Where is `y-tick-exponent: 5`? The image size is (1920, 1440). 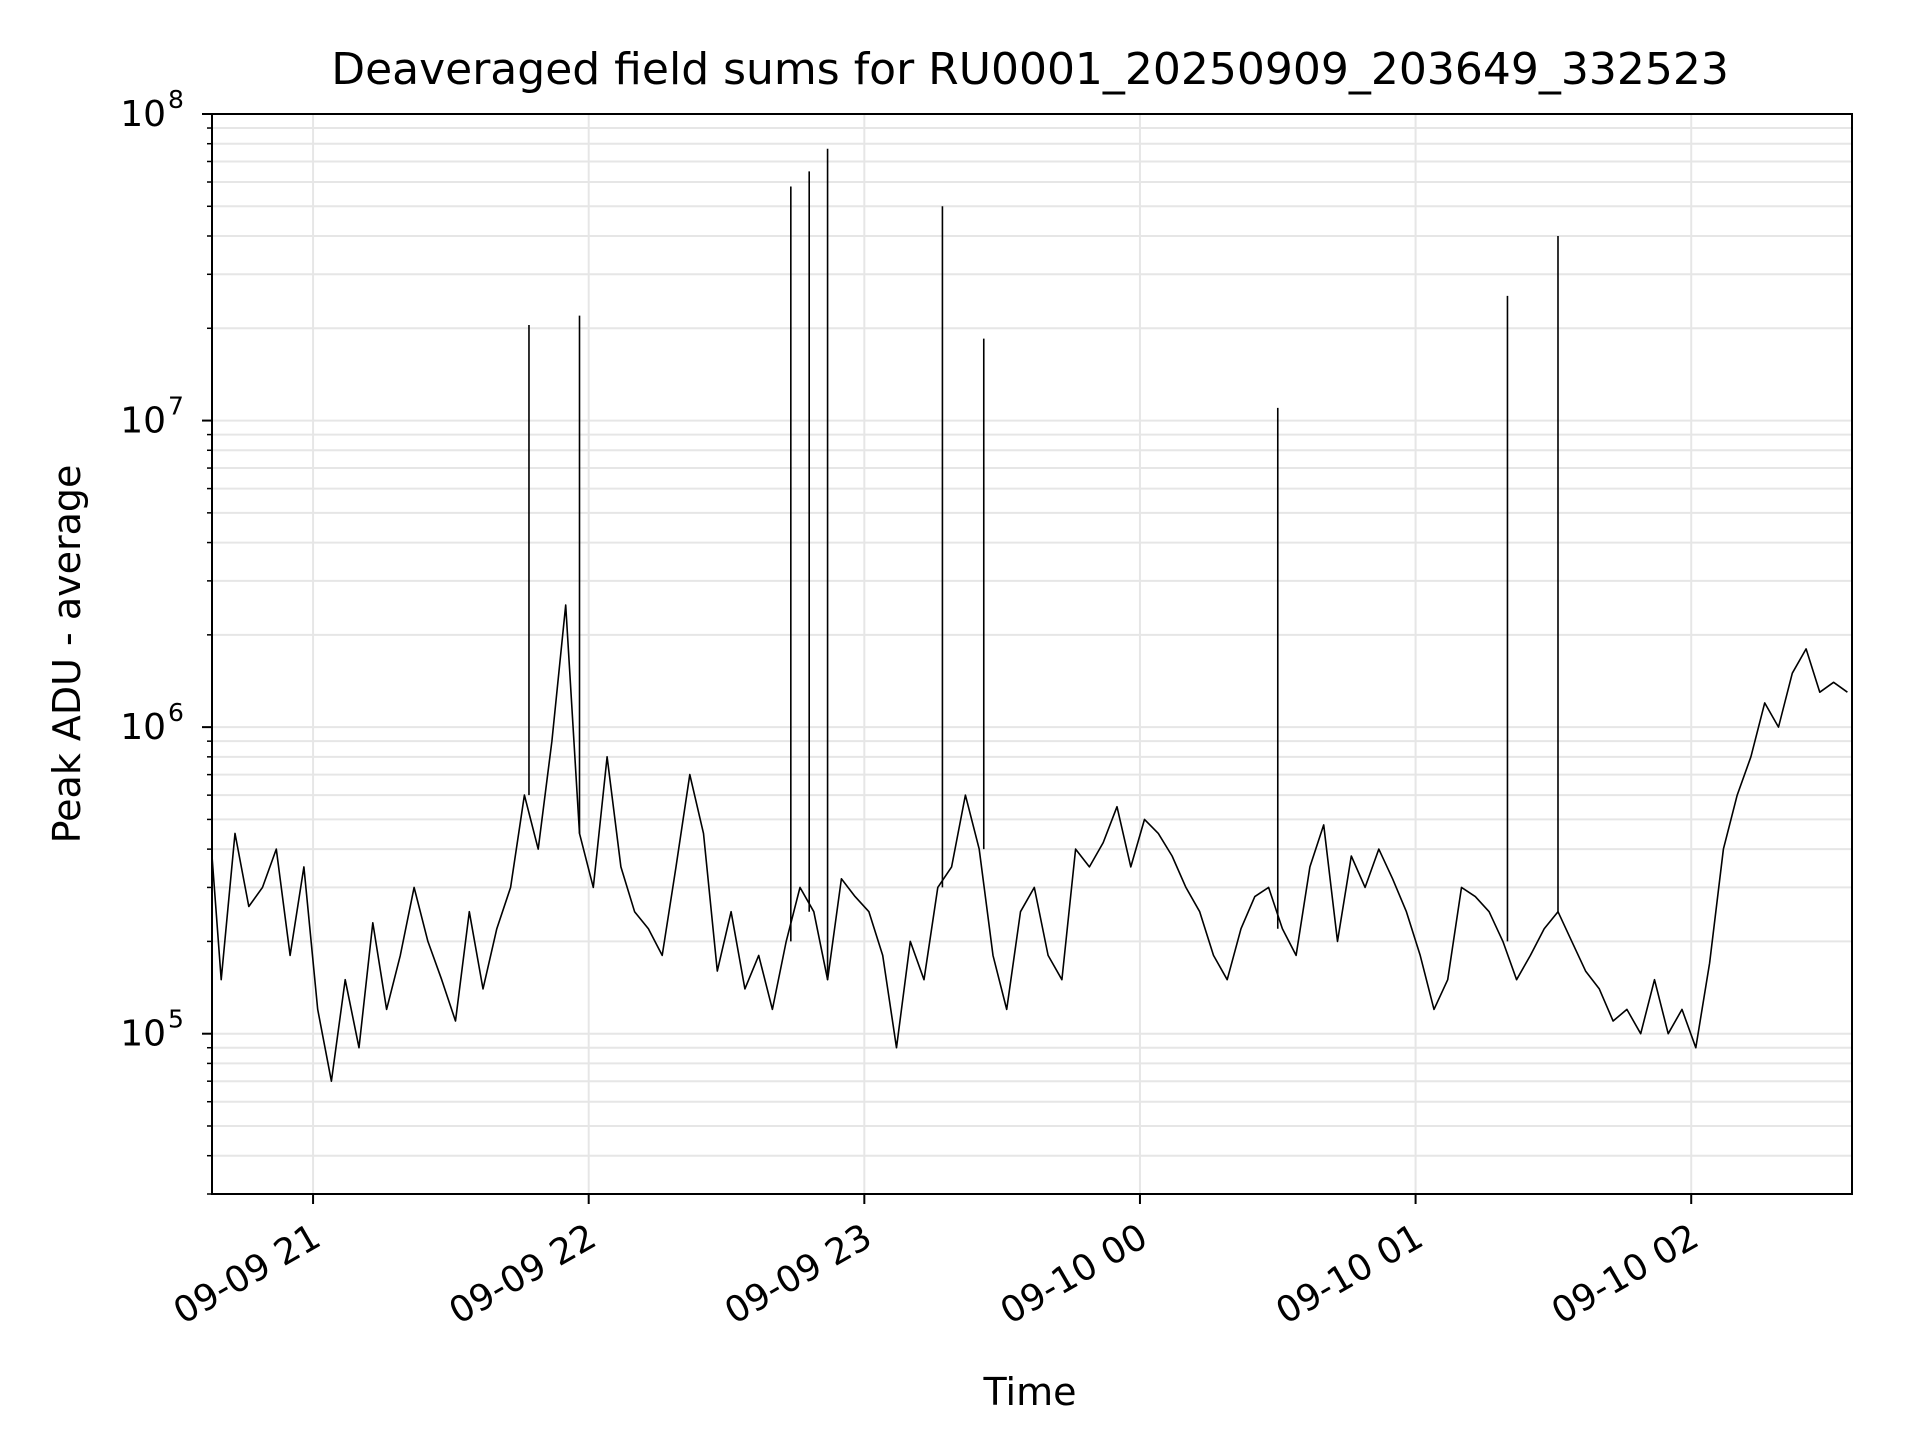
y-tick-exponent: 5 is located at coordinates (176, 1019).